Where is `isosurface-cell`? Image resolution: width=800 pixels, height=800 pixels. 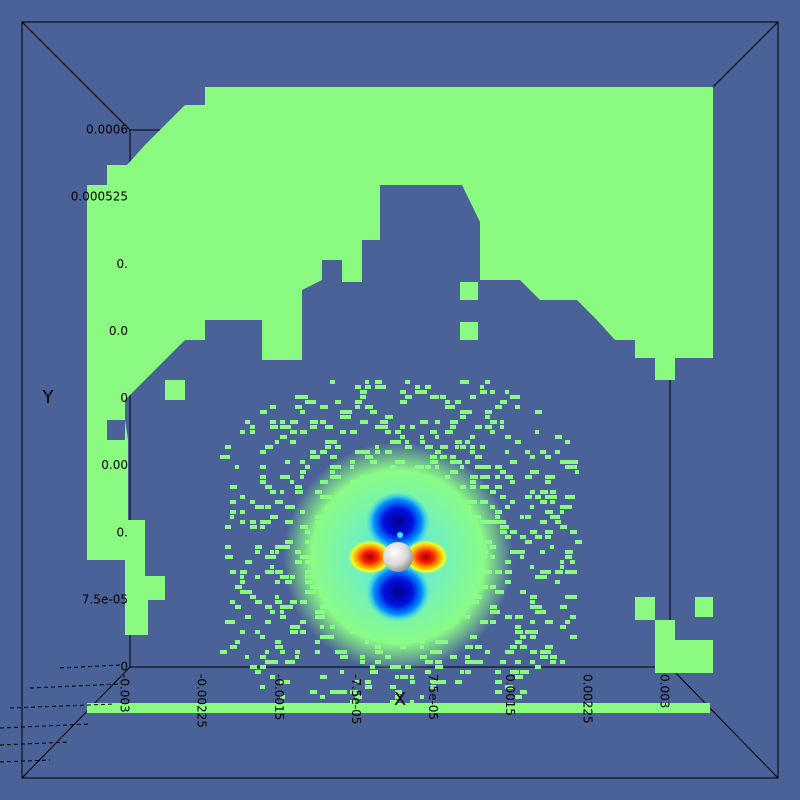 isosurface-cell is located at coordinates (665, 646).